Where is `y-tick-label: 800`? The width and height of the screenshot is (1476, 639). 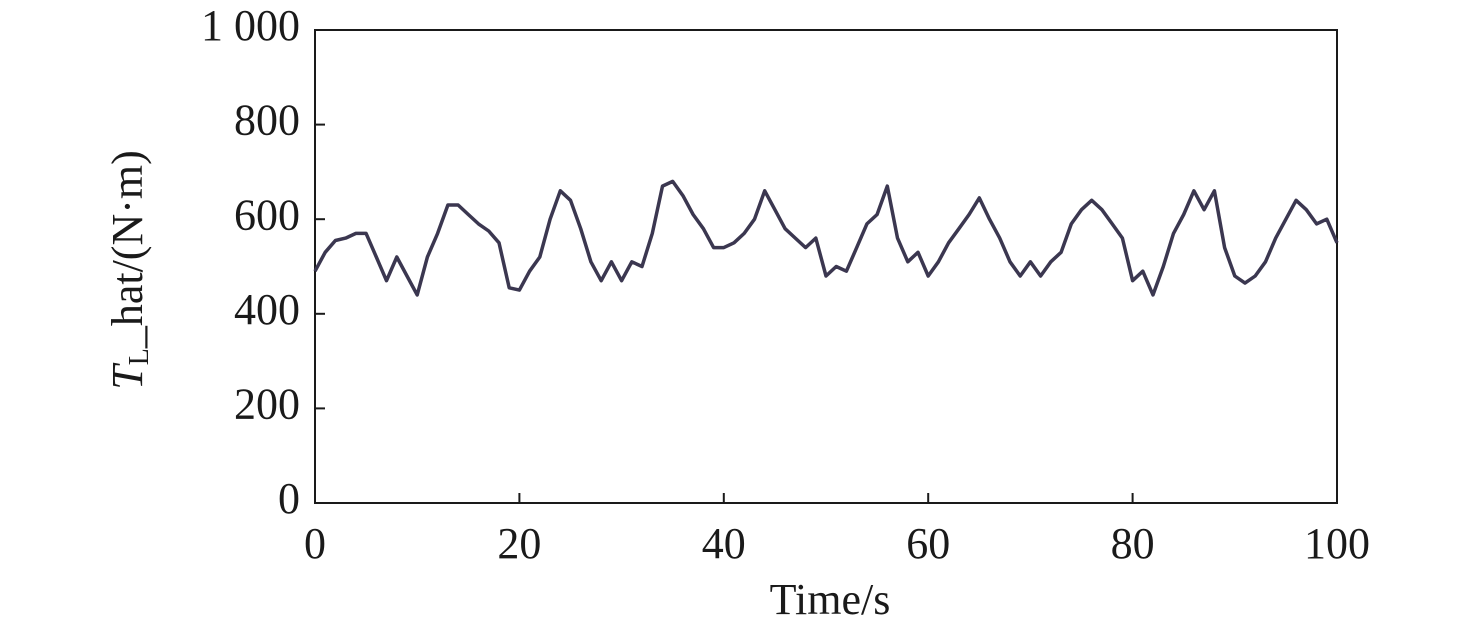 y-tick-label: 800 is located at coordinates (267, 120).